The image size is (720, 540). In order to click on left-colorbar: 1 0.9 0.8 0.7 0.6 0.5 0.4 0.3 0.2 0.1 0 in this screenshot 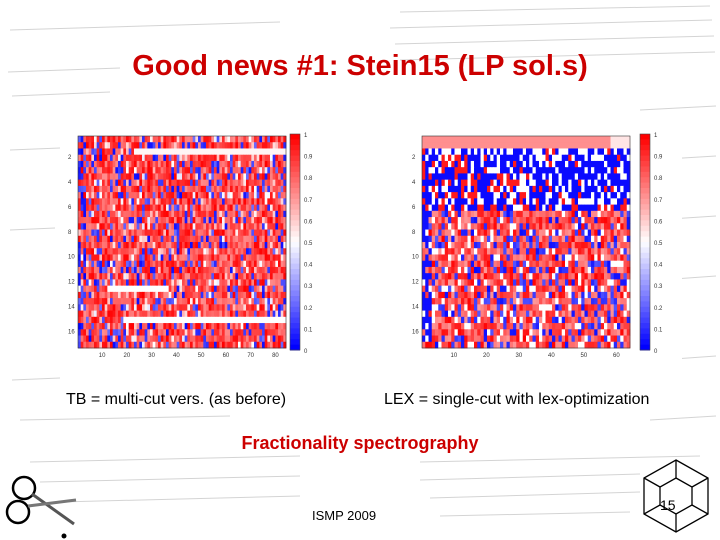, I will do `click(301, 244)`.